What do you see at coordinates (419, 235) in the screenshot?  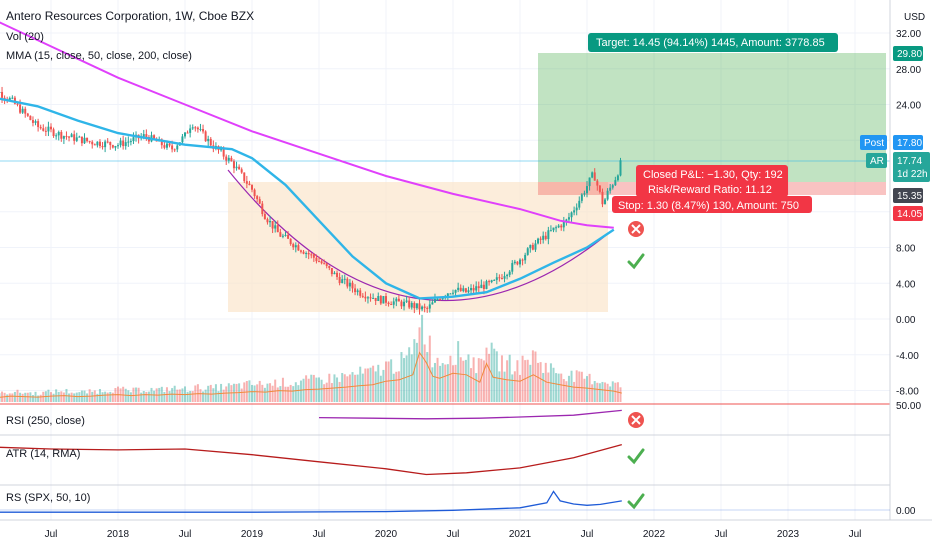 I see `cup-curve` at bounding box center [419, 235].